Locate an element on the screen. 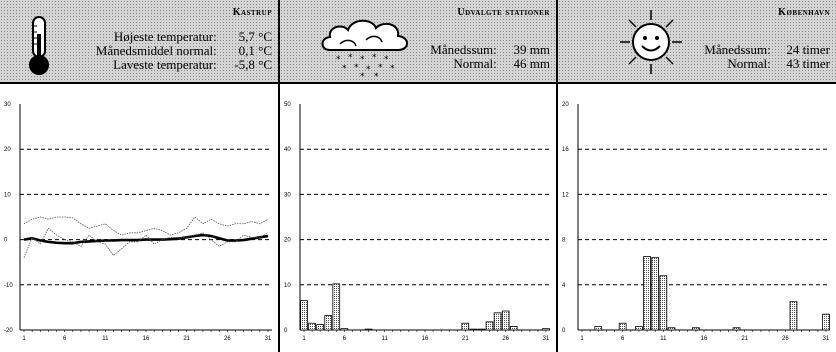 This screenshot has width=836, height=352. y-tick-label: 4 is located at coordinates (564, 286).